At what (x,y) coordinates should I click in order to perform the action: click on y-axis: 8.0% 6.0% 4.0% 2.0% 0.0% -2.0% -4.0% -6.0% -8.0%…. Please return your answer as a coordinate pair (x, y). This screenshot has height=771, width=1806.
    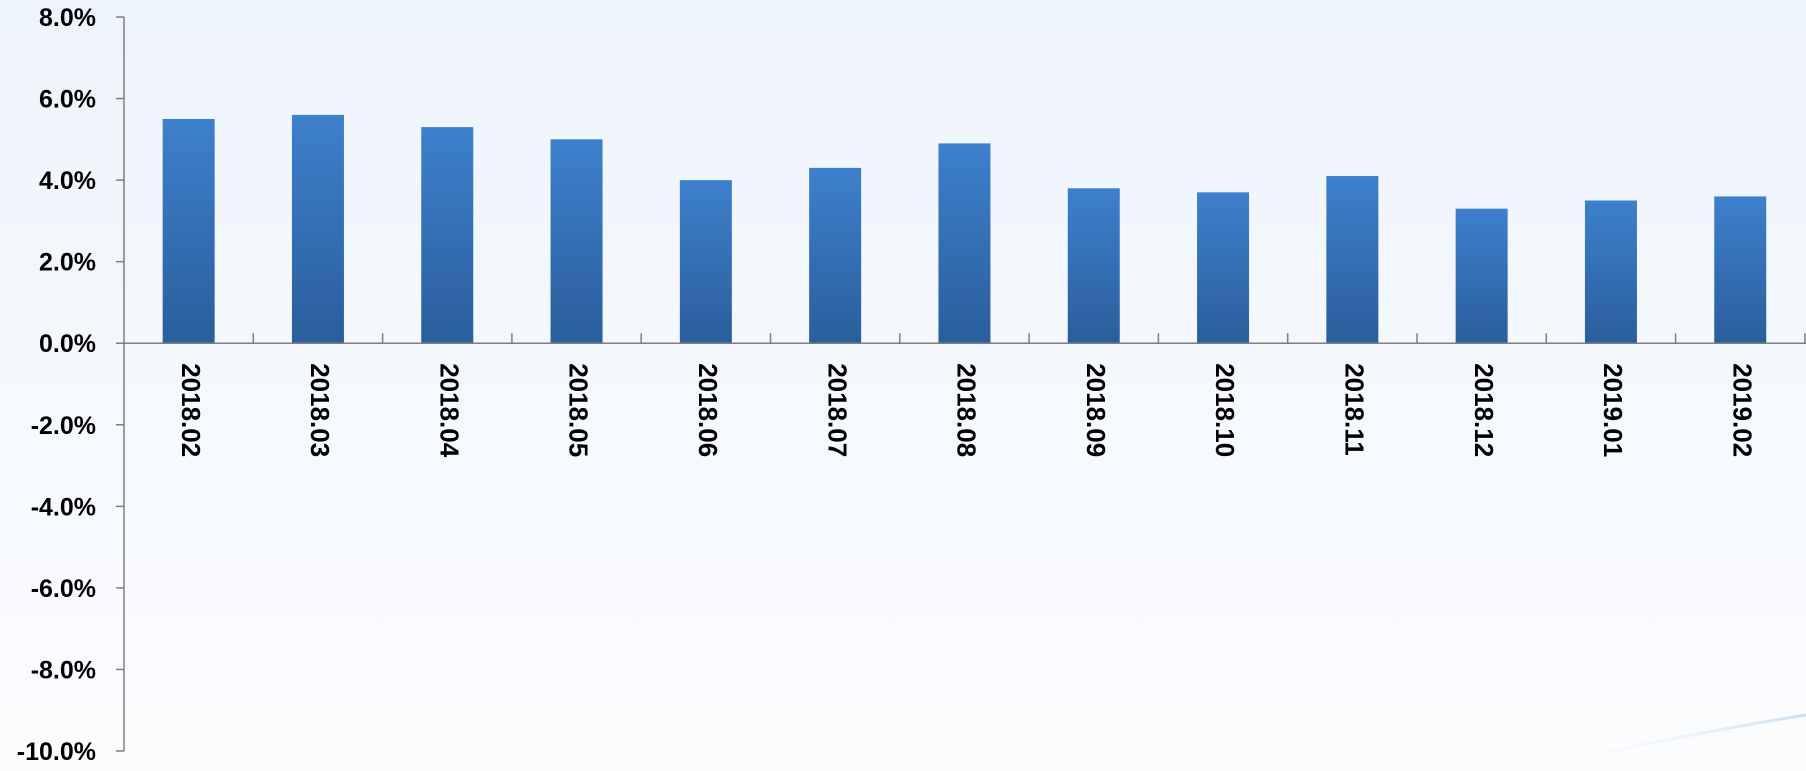
    Looking at the image, I should click on (71, 385).